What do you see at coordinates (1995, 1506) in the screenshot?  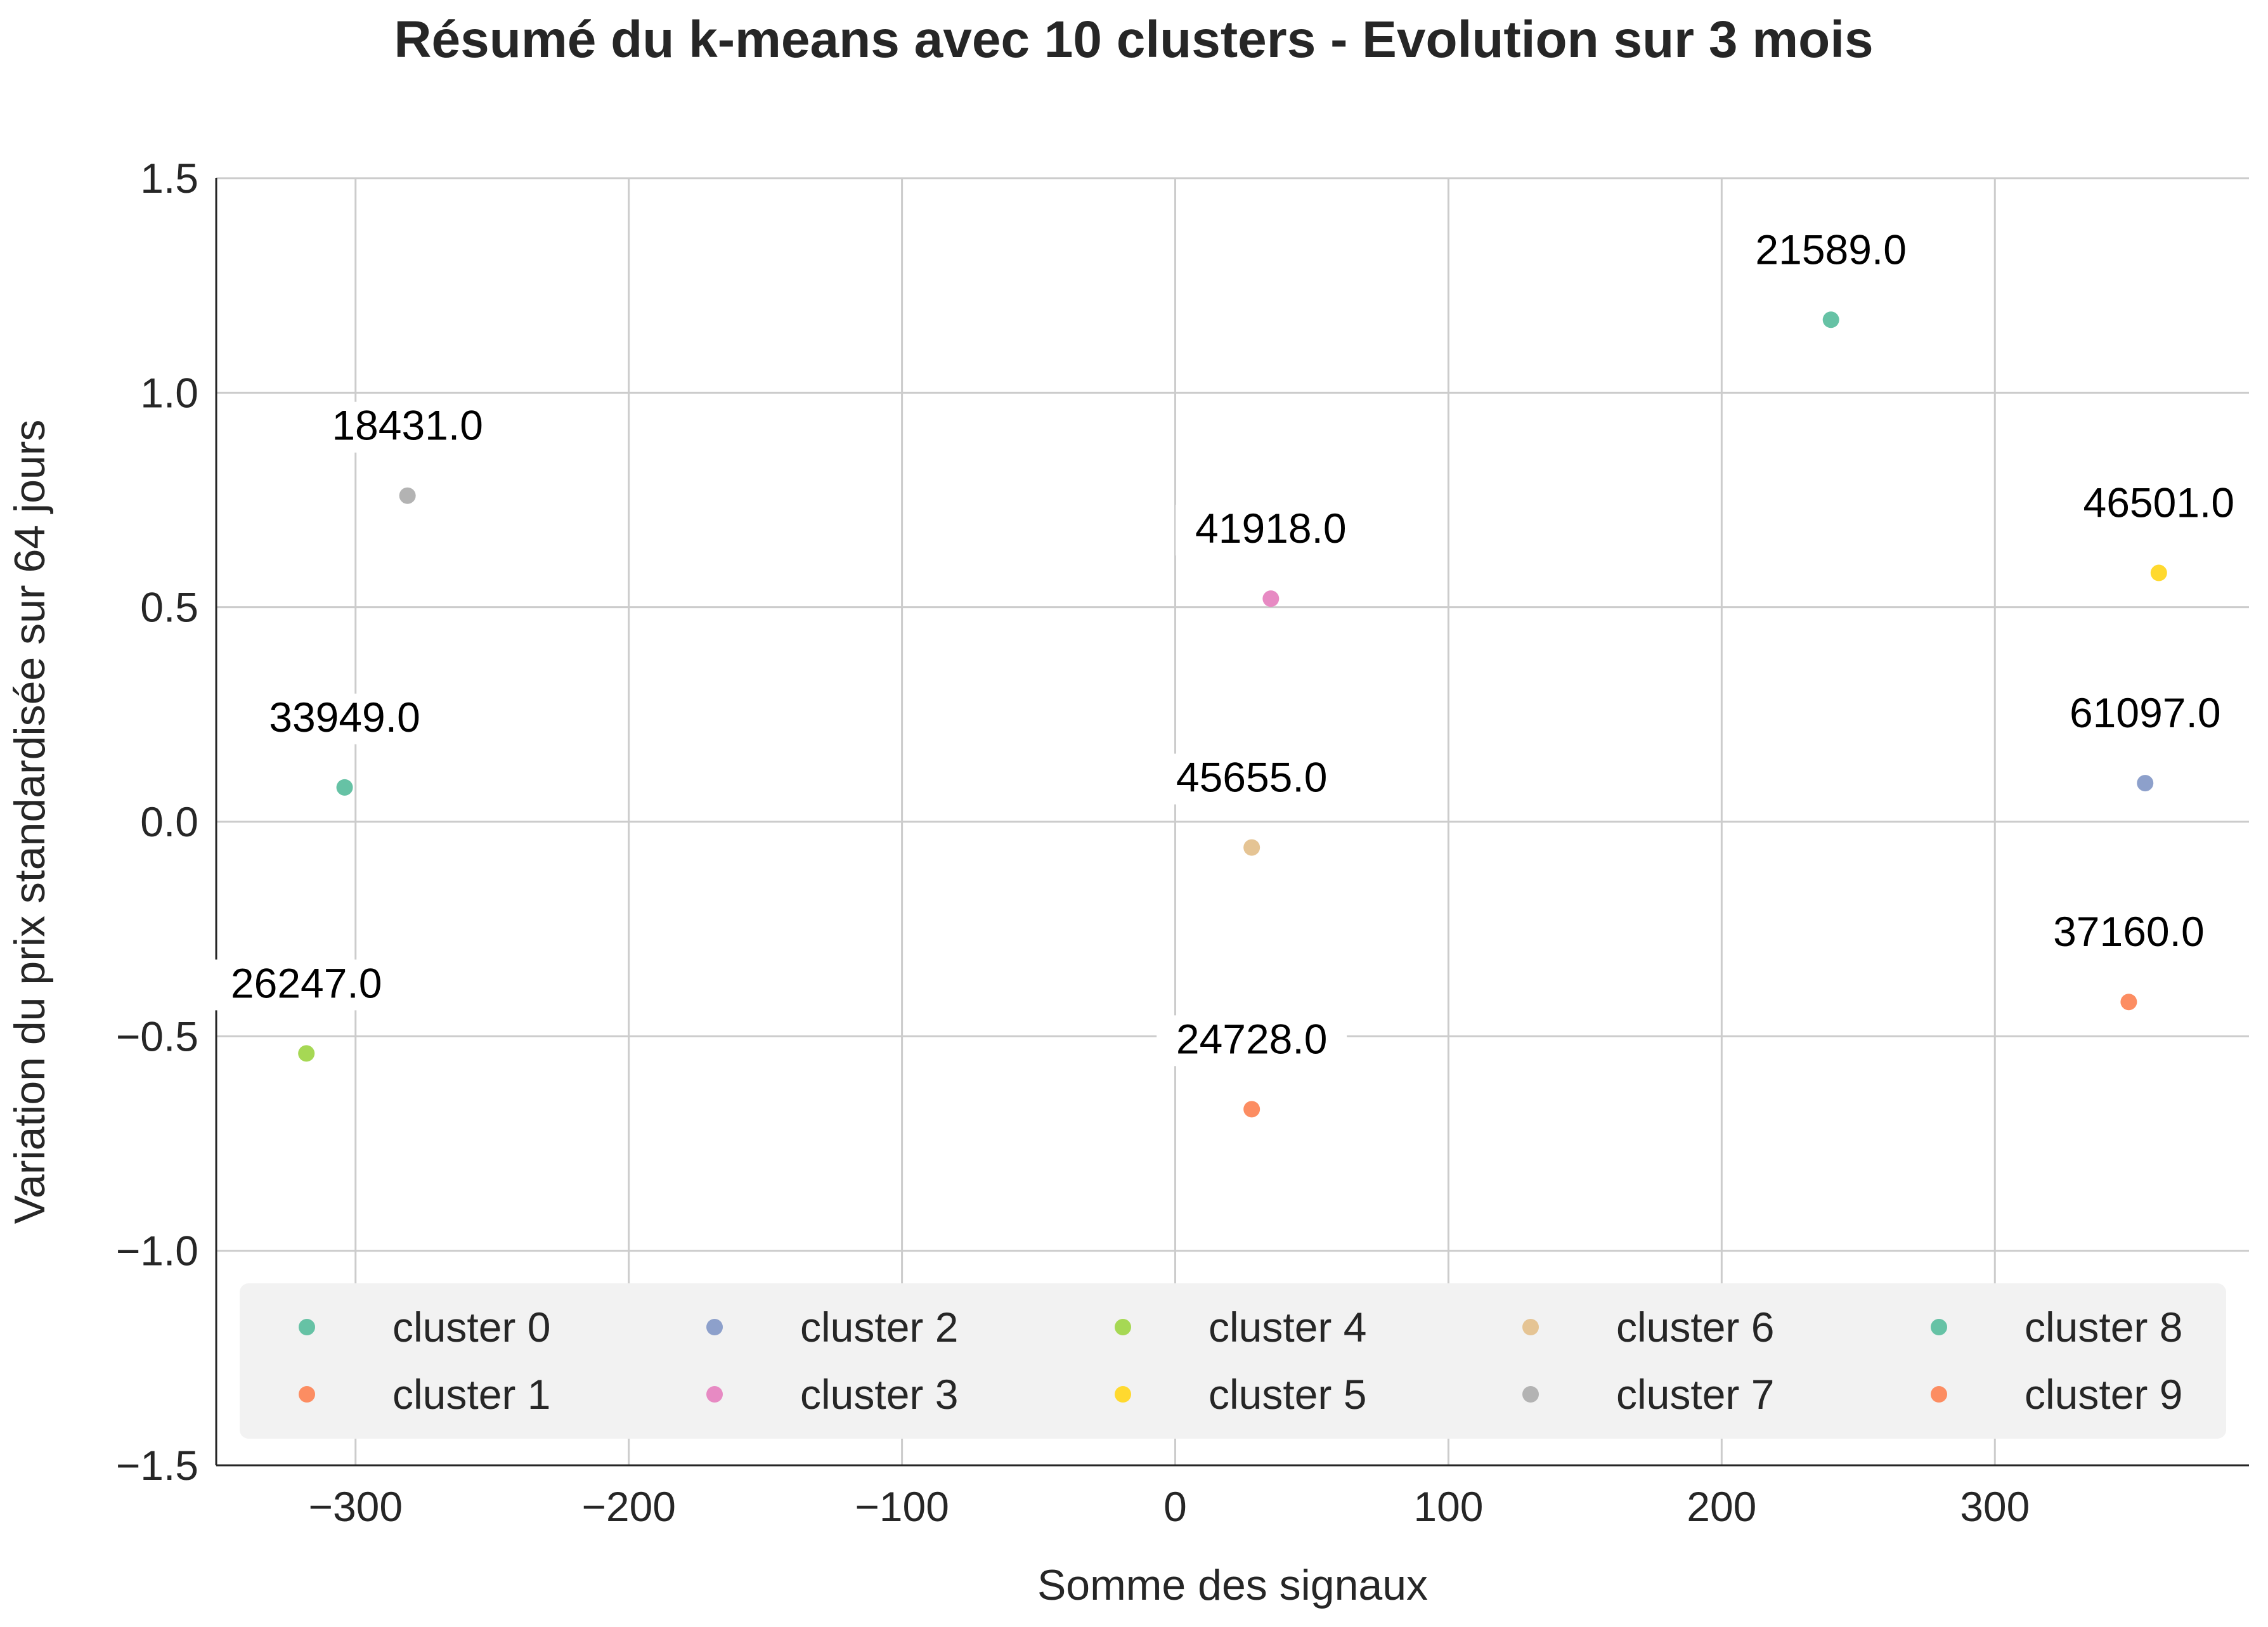 I see `x-tick-label: 300` at bounding box center [1995, 1506].